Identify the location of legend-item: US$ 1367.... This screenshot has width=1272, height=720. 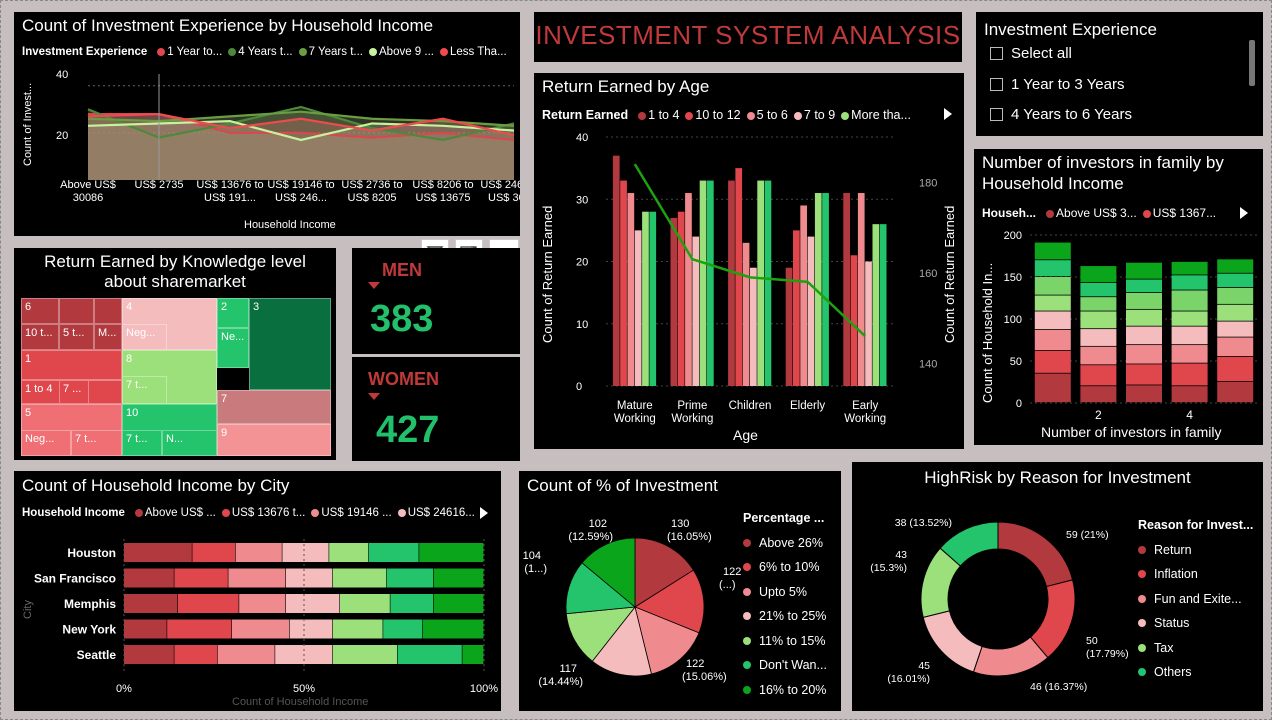
(1179, 213).